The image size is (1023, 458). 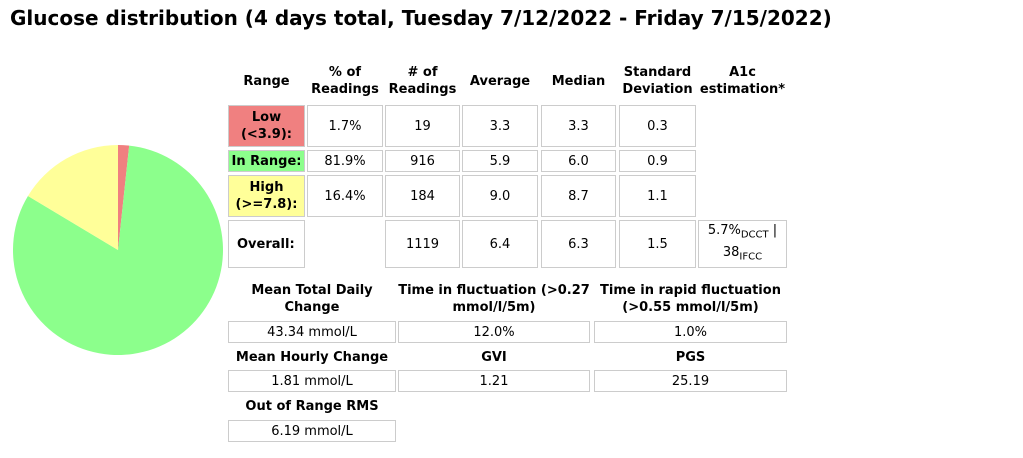 What do you see at coordinates (657, 244) in the screenshot?
I see `cell: 1.5` at bounding box center [657, 244].